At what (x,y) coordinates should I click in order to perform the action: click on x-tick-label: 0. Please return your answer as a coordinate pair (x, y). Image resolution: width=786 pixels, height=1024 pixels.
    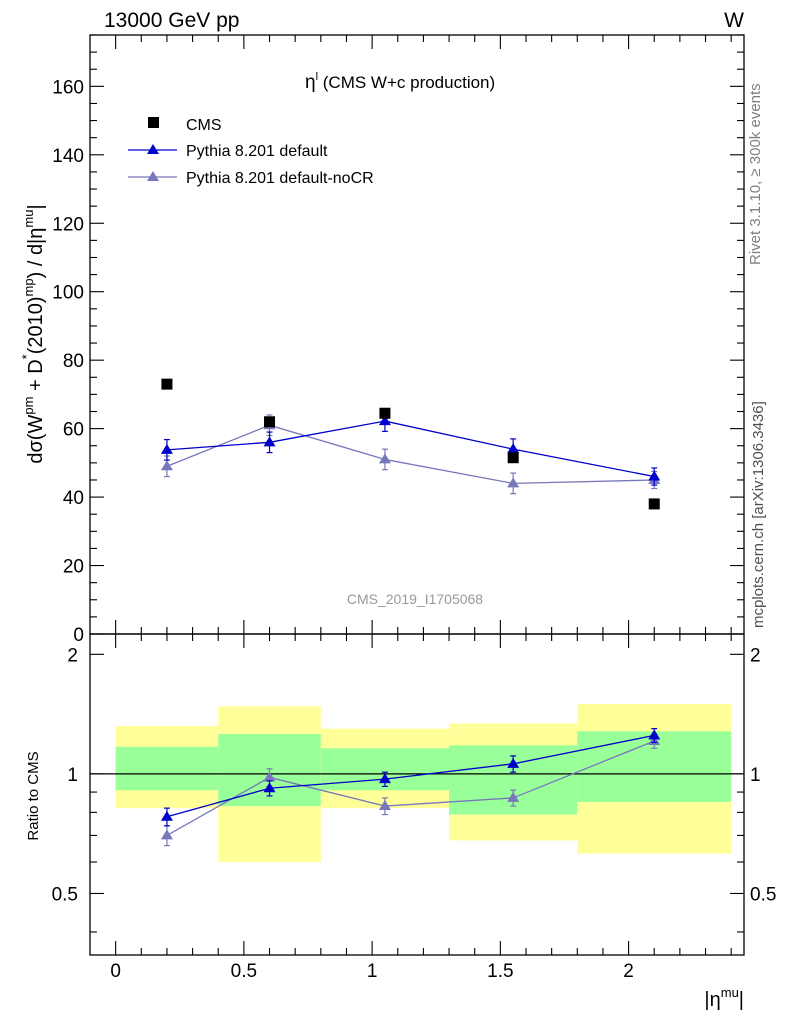
    Looking at the image, I should click on (115, 971).